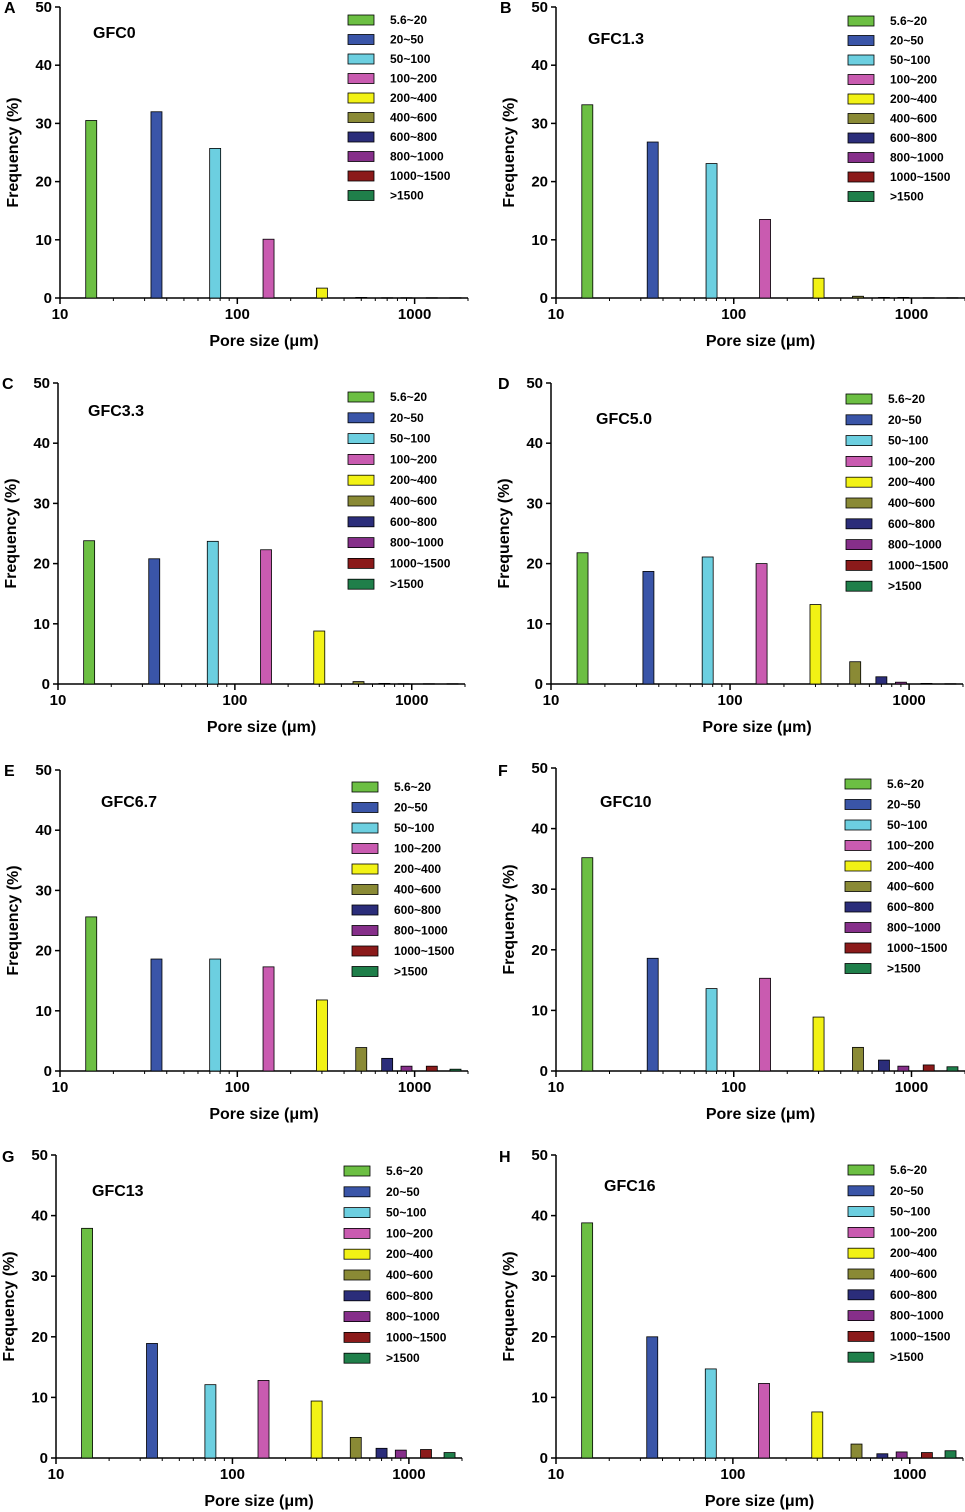  Describe the element at coordinates (539, 65) in the screenshot. I see `y-tick-label: 40` at that location.